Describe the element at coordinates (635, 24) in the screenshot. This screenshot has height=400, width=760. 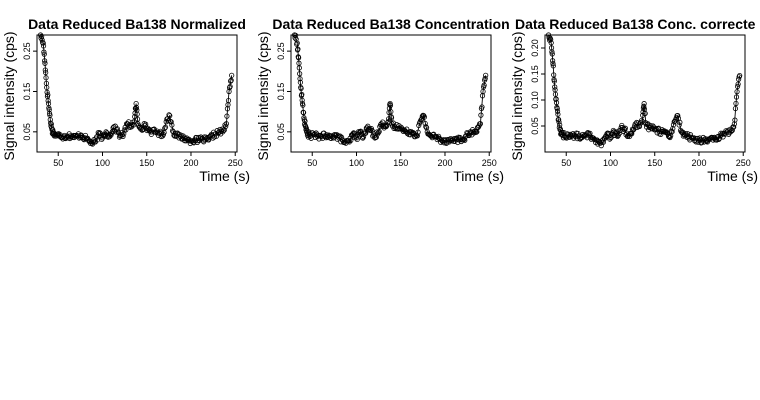
I see `chart-title: Data Reduced Ba138 Conc. correcte` at that location.